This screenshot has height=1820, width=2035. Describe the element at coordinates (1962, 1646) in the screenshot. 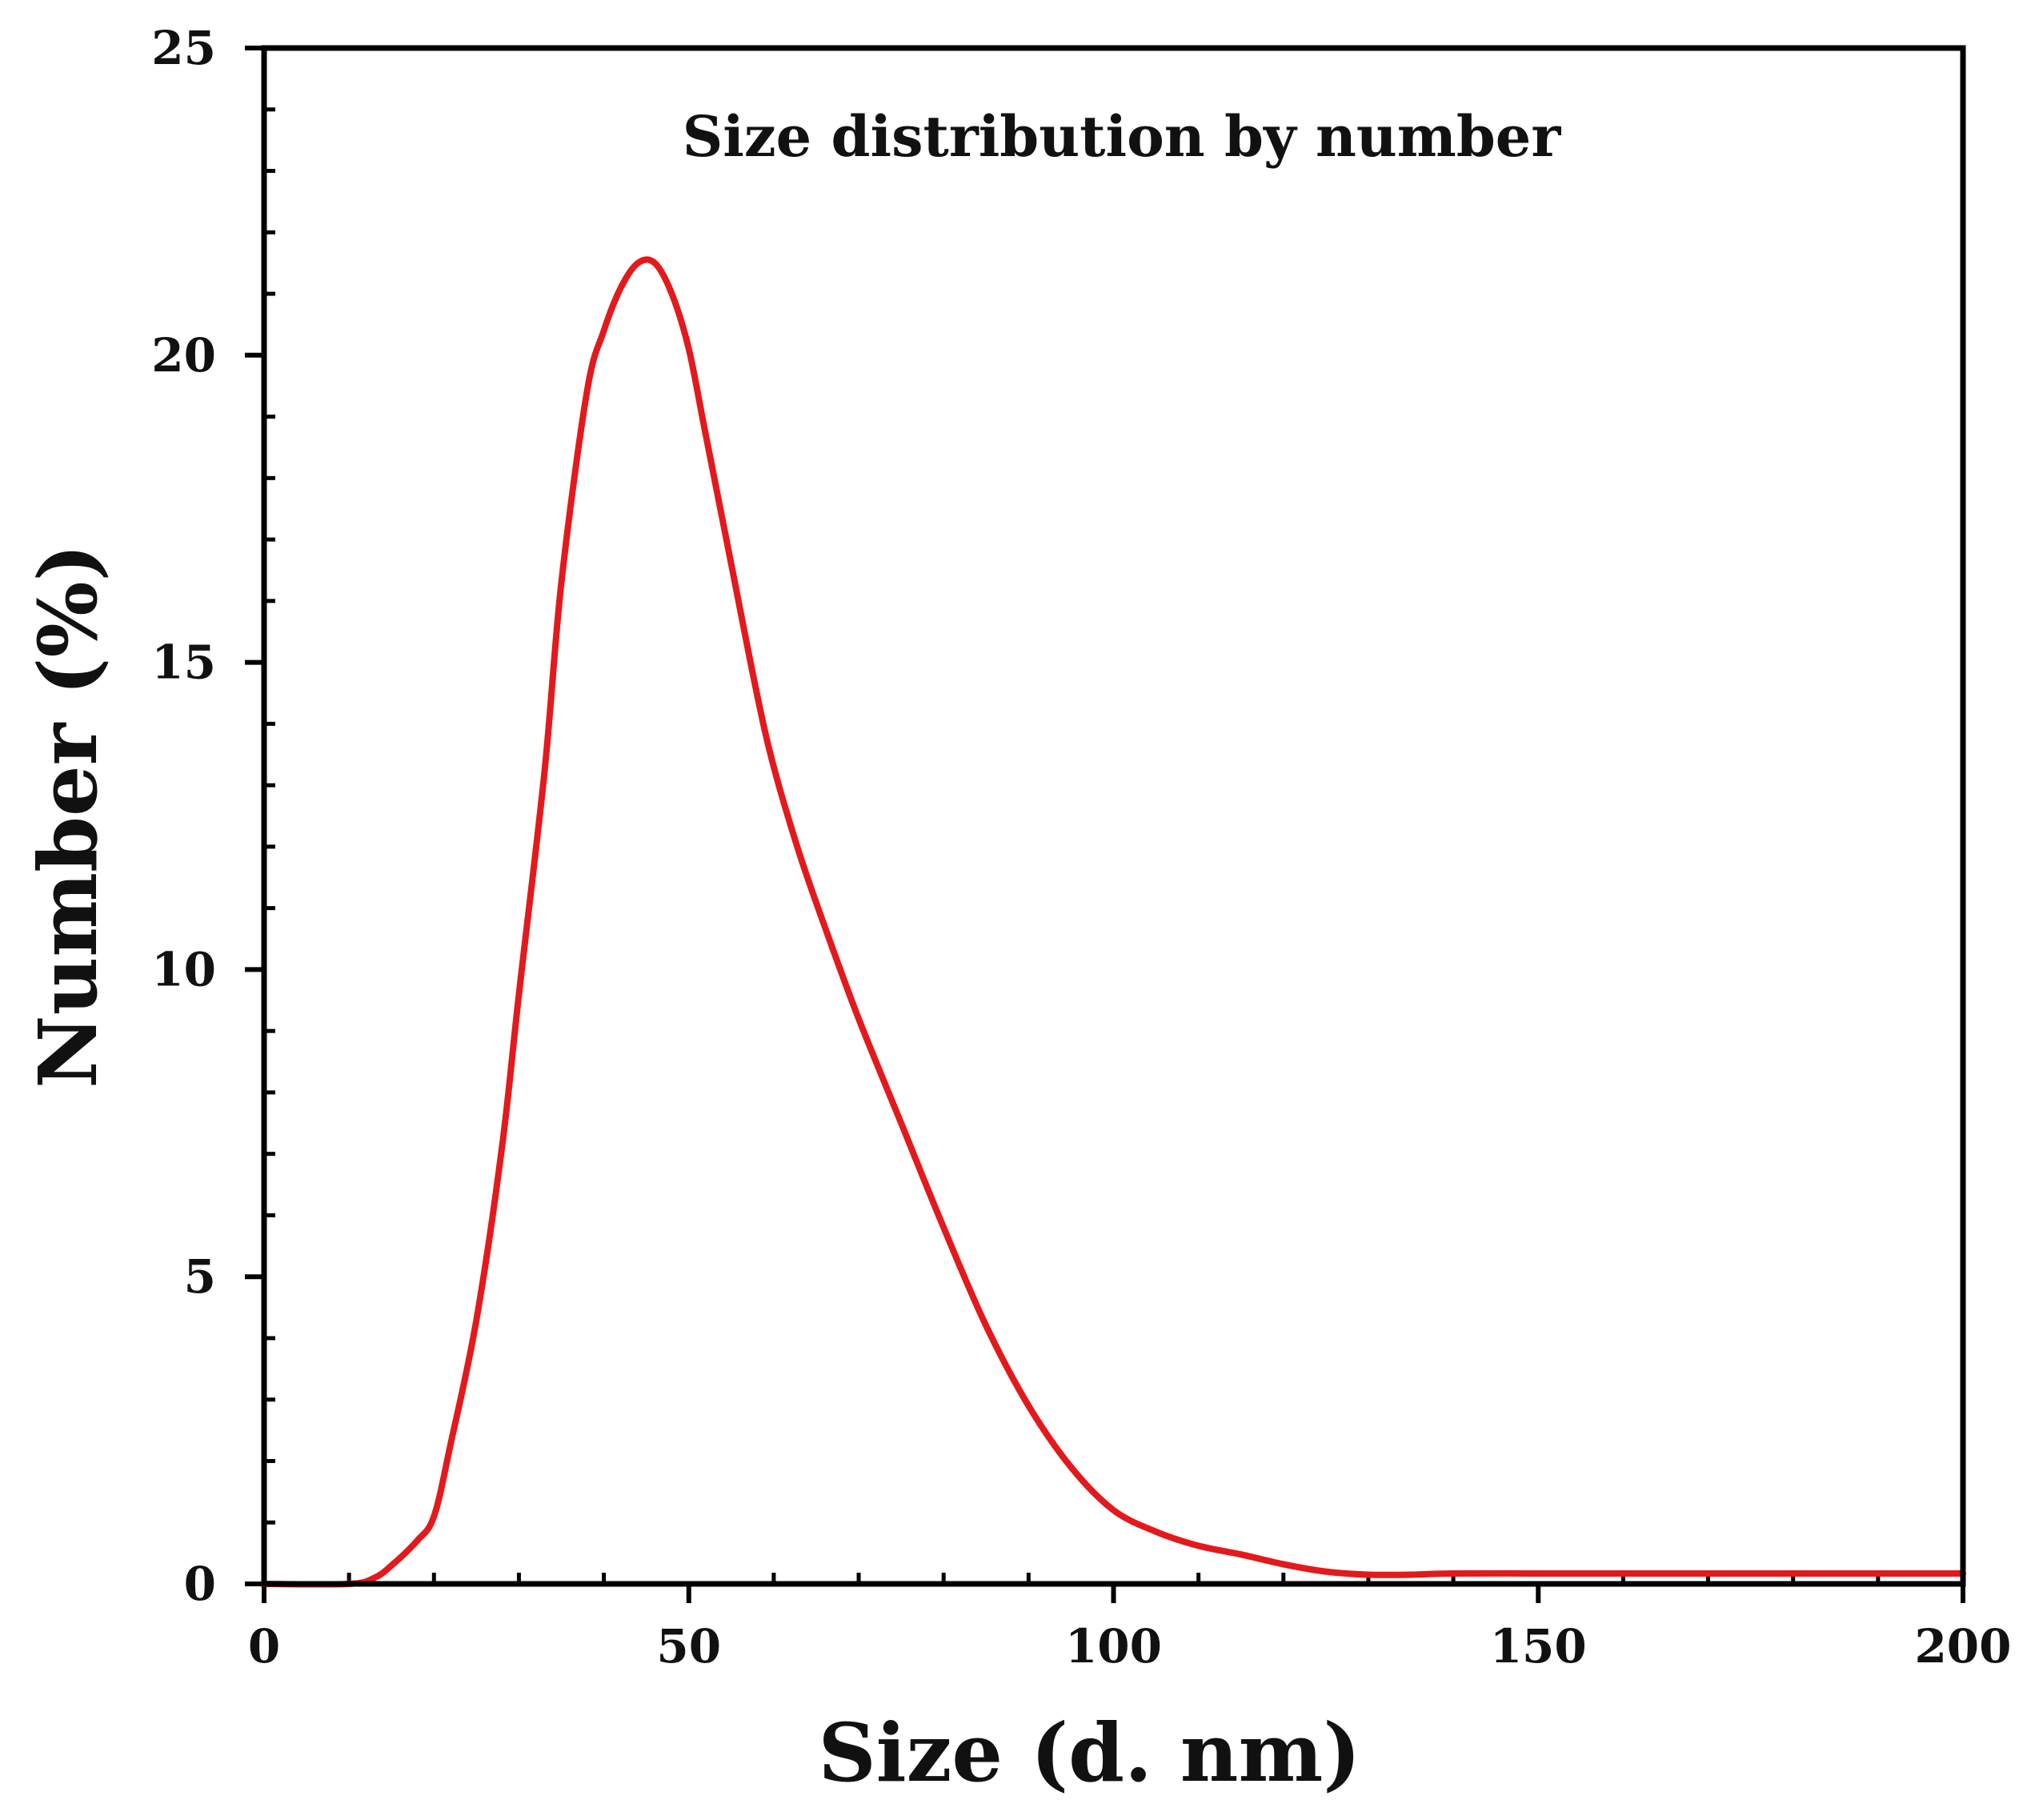

I see `x-tick-label: 200` at that location.